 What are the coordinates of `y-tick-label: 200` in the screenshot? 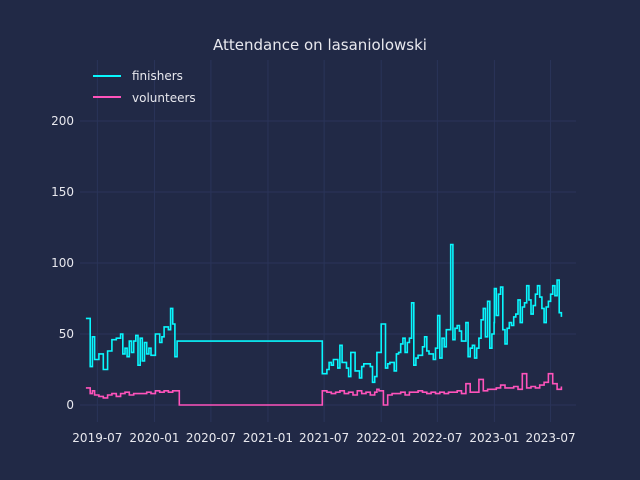 It's located at (62, 121).